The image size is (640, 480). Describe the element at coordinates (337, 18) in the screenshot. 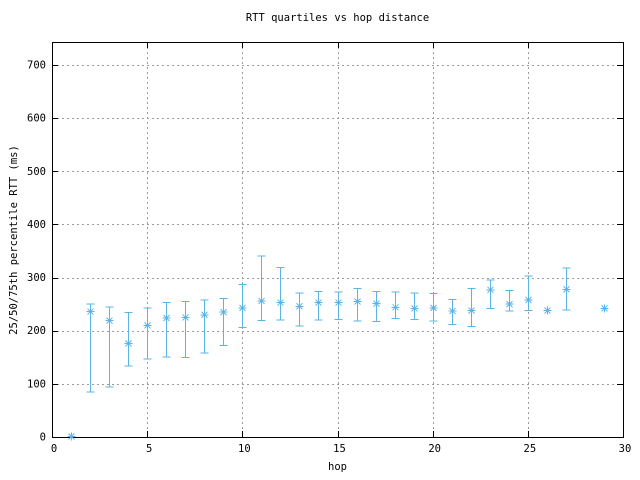

I see `chart-title: RTT quartiles vs hop distance` at that location.